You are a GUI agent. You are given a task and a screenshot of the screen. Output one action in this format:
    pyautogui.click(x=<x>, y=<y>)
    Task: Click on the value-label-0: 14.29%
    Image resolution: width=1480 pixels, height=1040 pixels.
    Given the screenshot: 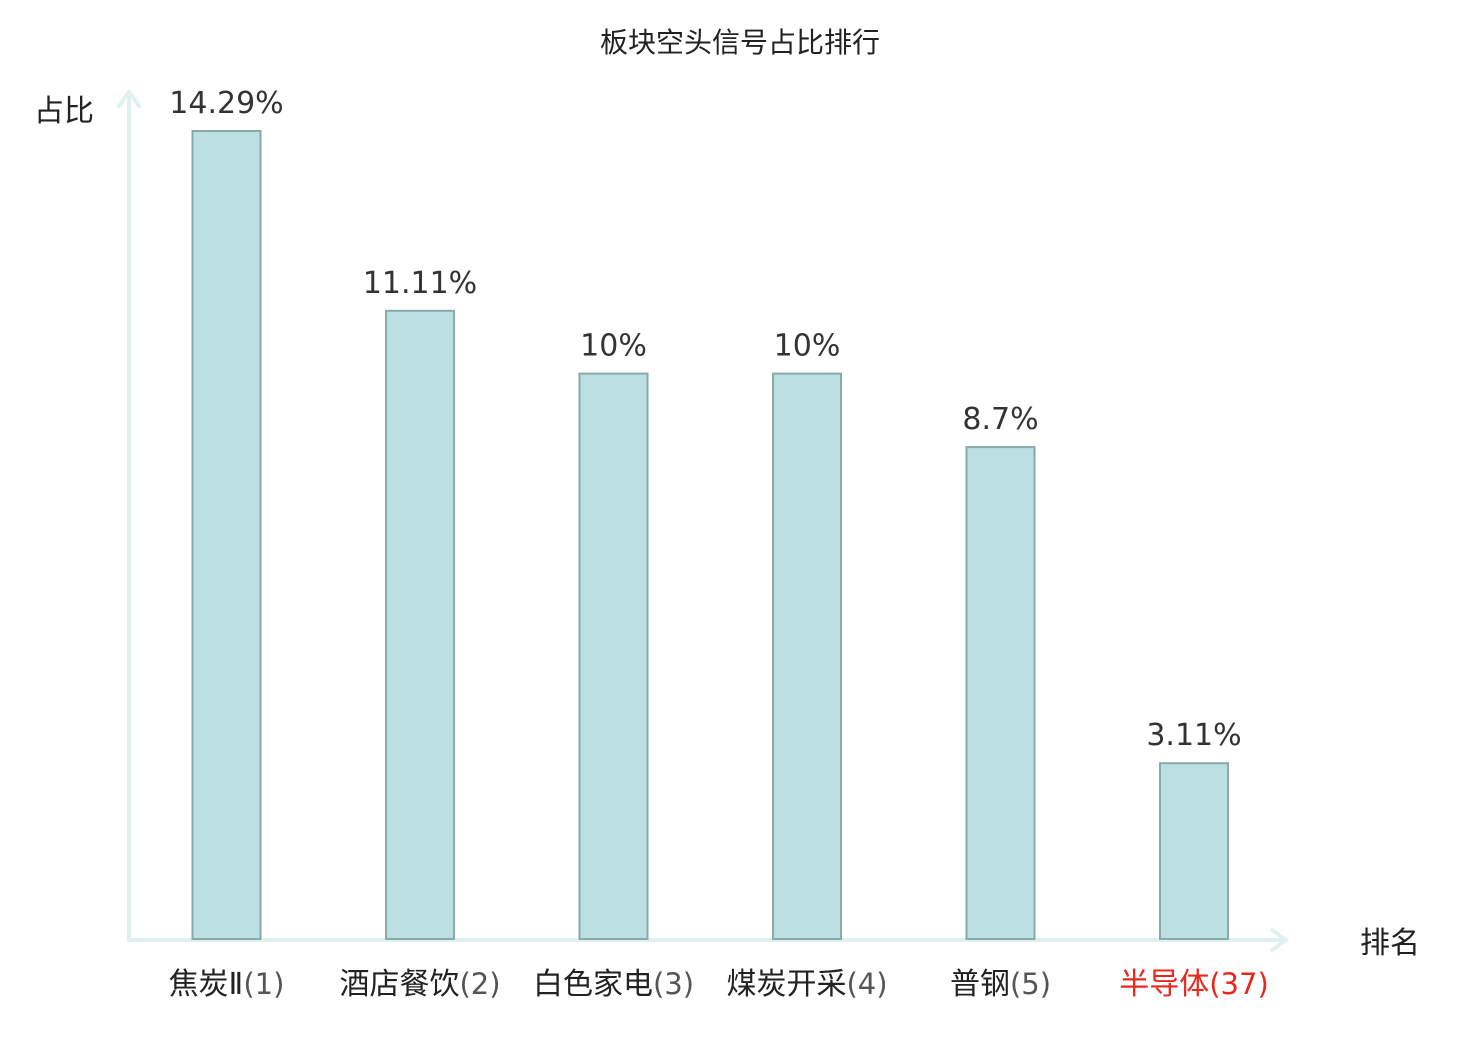 What is the action you would take?
    pyautogui.click(x=226, y=103)
    